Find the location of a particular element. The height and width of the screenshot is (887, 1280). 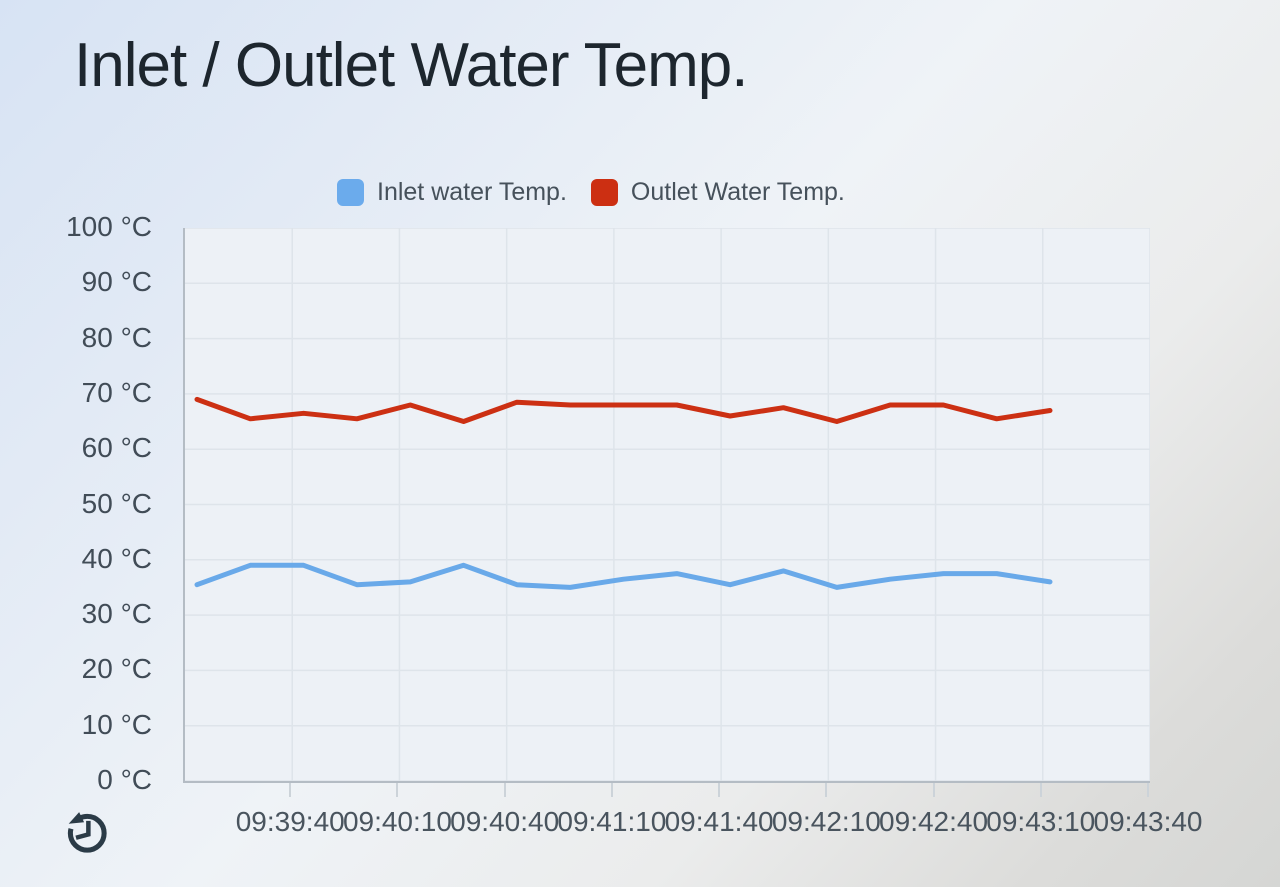

history-icon-ring is located at coordinates (87, 833).